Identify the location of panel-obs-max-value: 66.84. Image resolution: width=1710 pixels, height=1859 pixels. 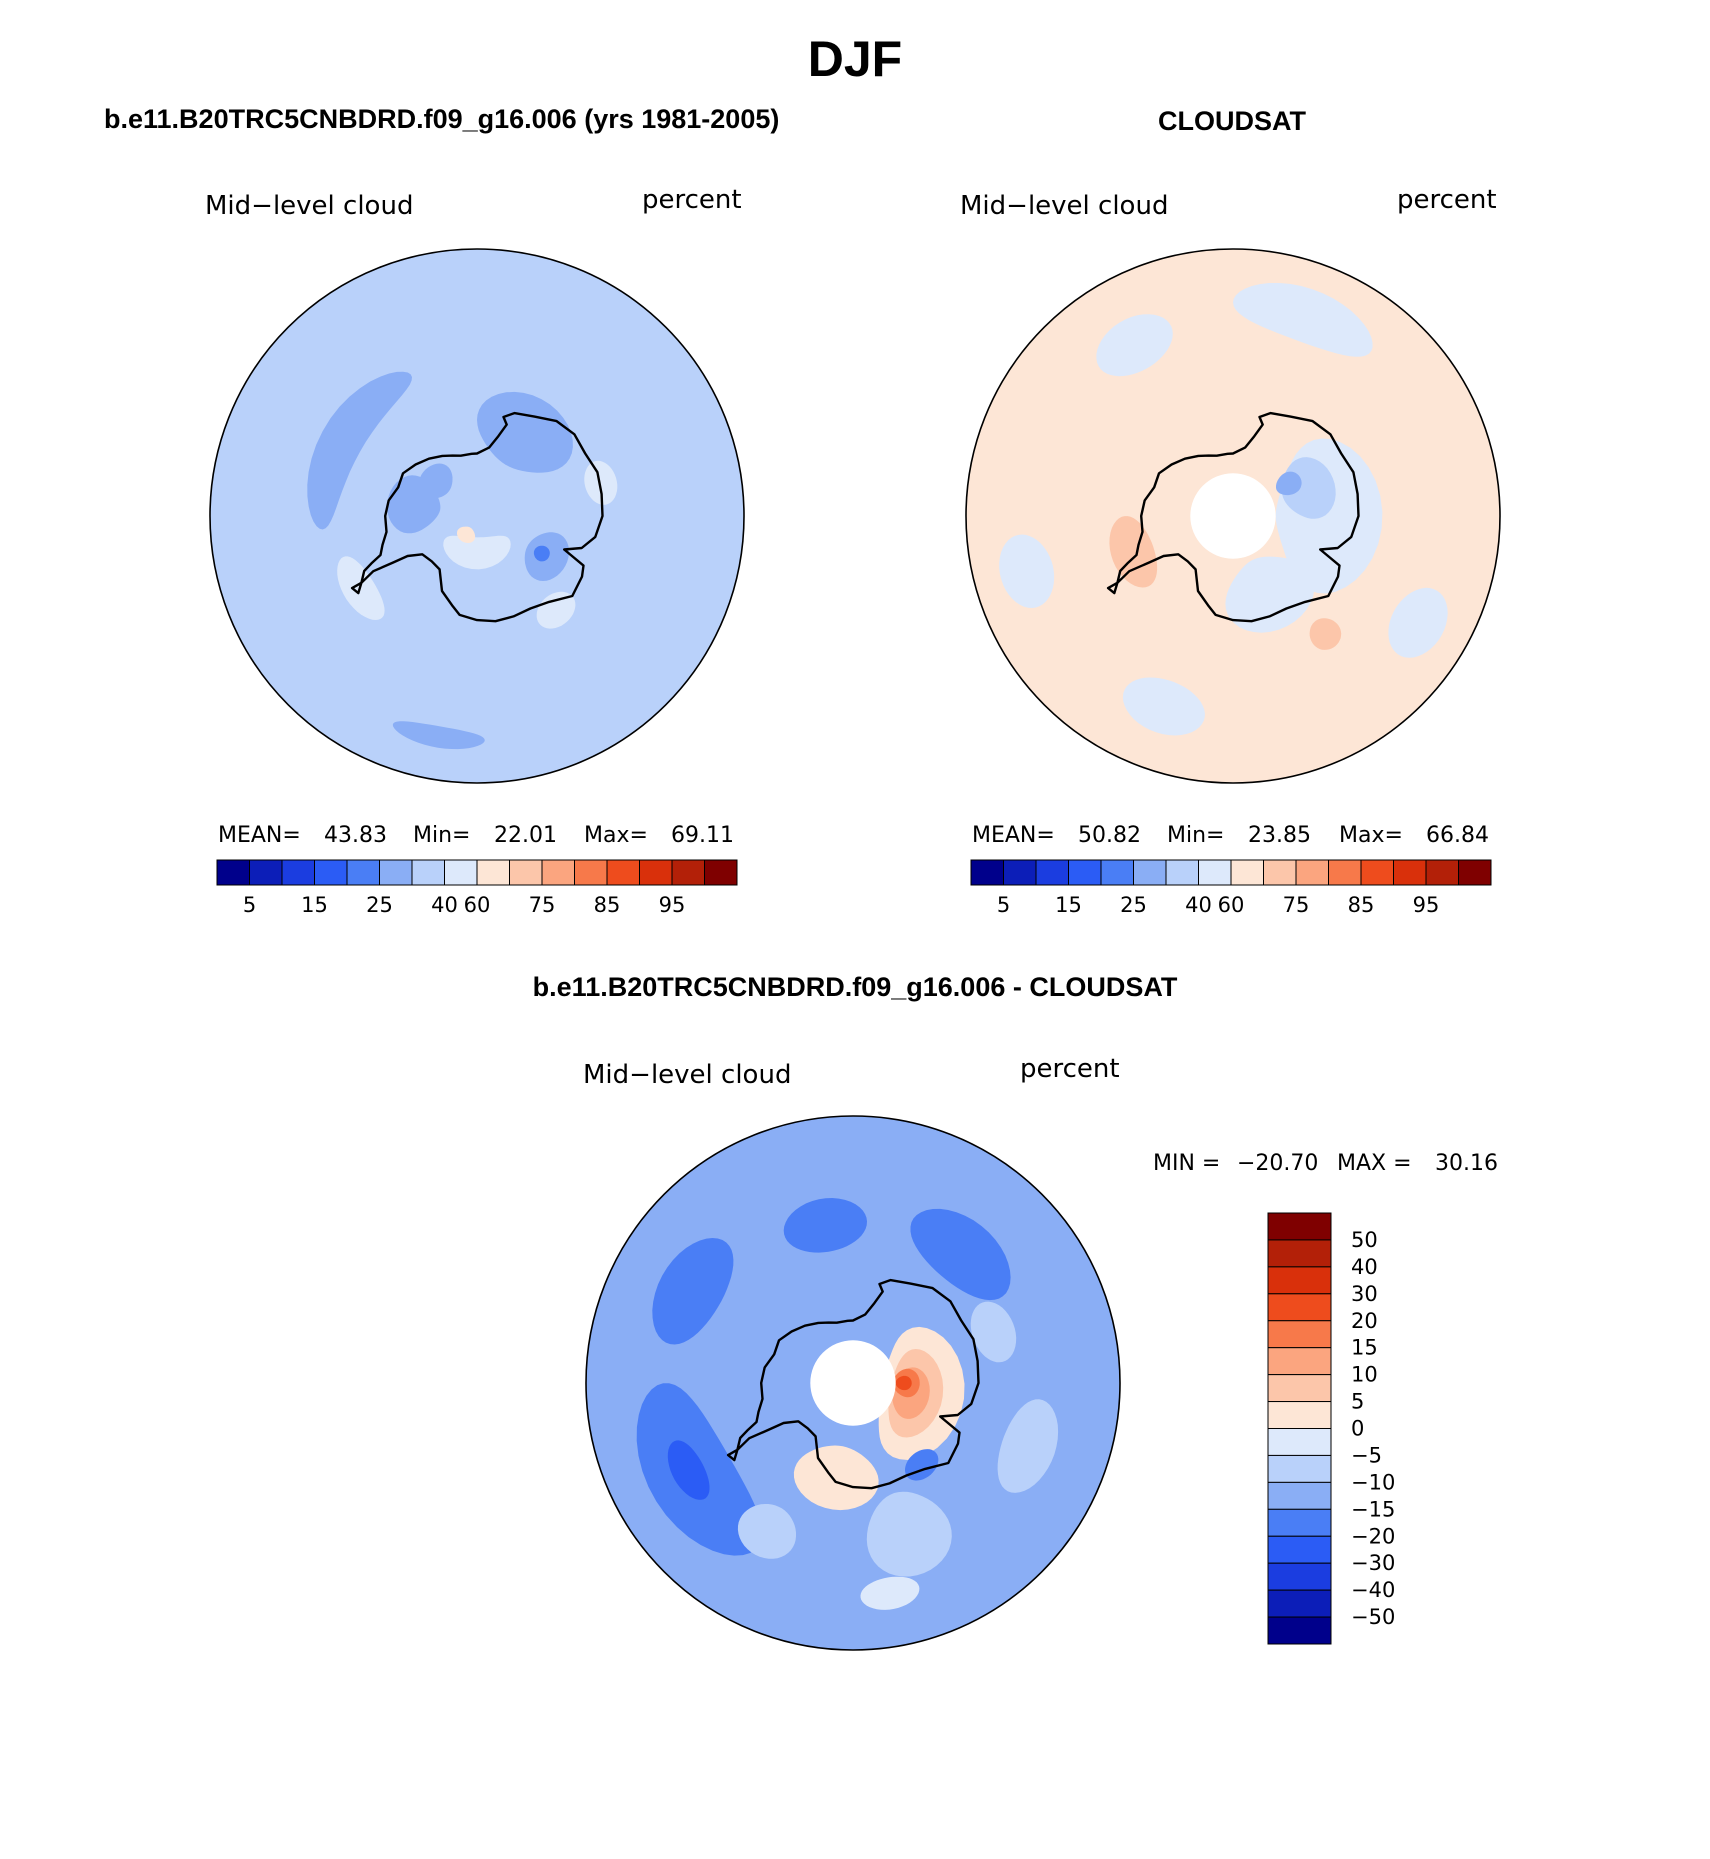
(1457, 835).